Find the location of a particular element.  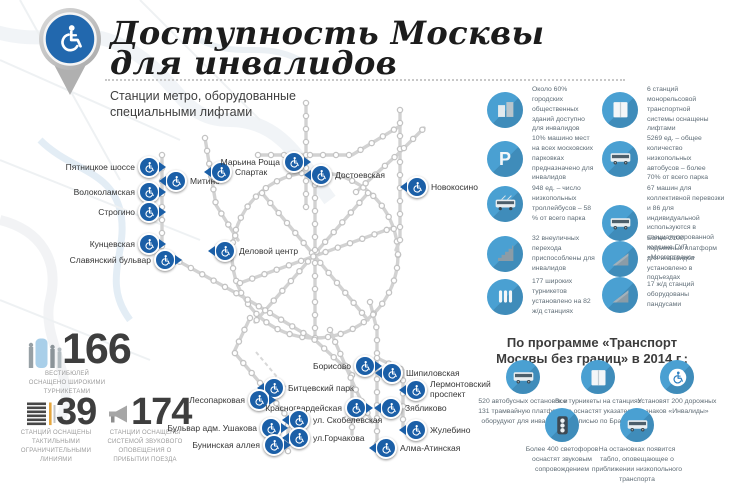

mega-icon is located at coordinates (120, 414).